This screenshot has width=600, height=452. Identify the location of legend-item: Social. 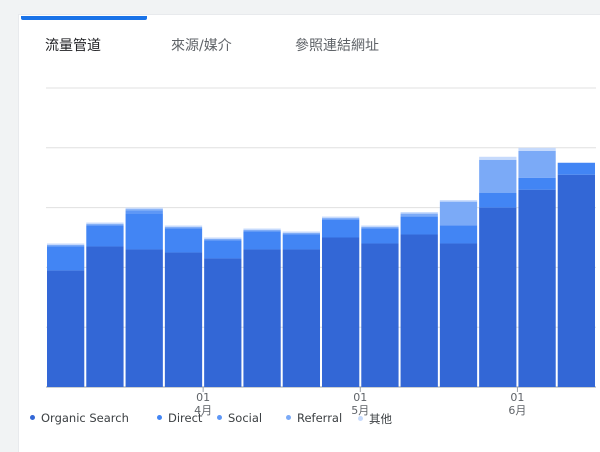
(239, 418).